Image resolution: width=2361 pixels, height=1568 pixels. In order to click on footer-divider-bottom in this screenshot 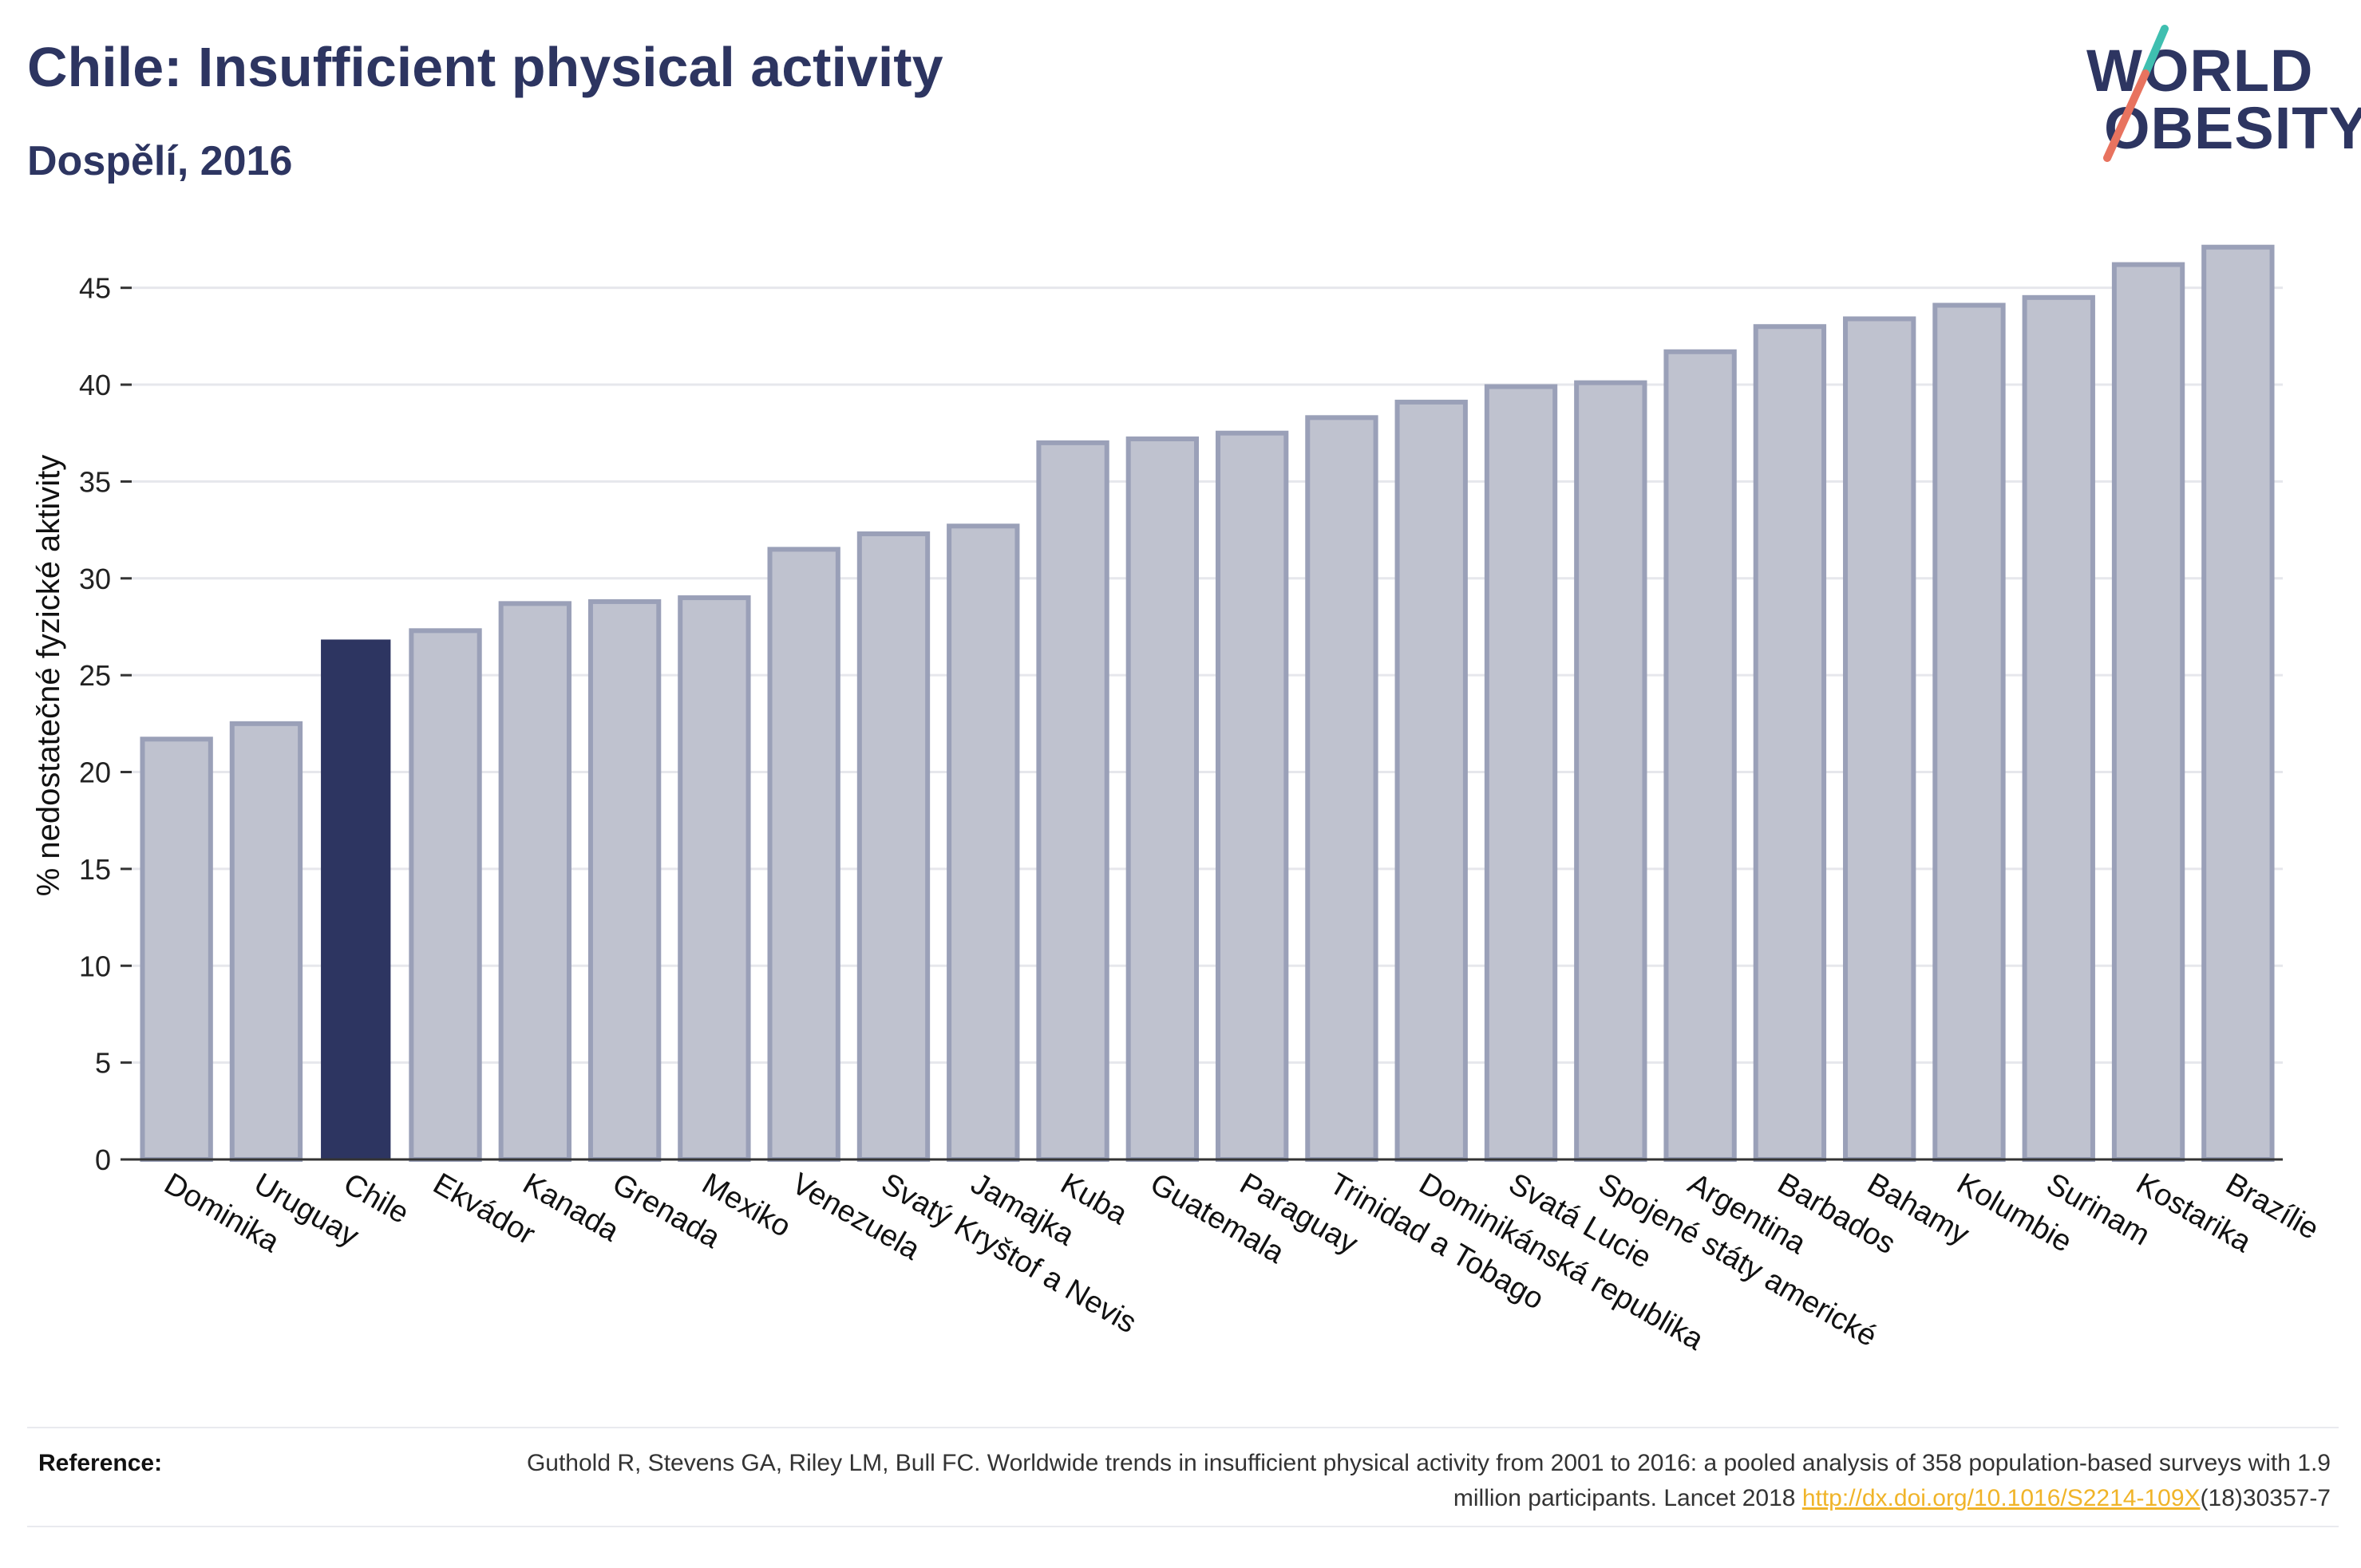, I will do `click(1183, 1526)`.